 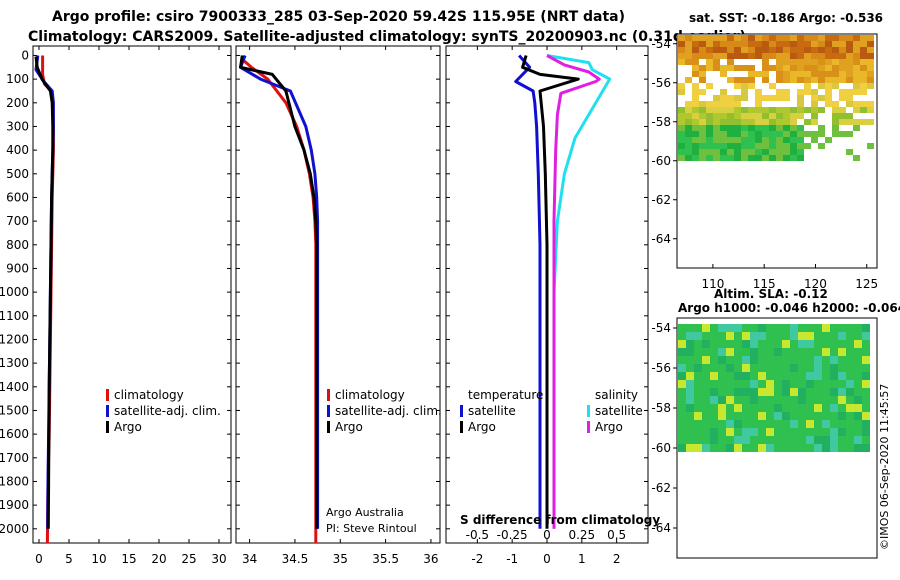 I want to click on depth-tick-label: 1900, so click(x=14, y=505).